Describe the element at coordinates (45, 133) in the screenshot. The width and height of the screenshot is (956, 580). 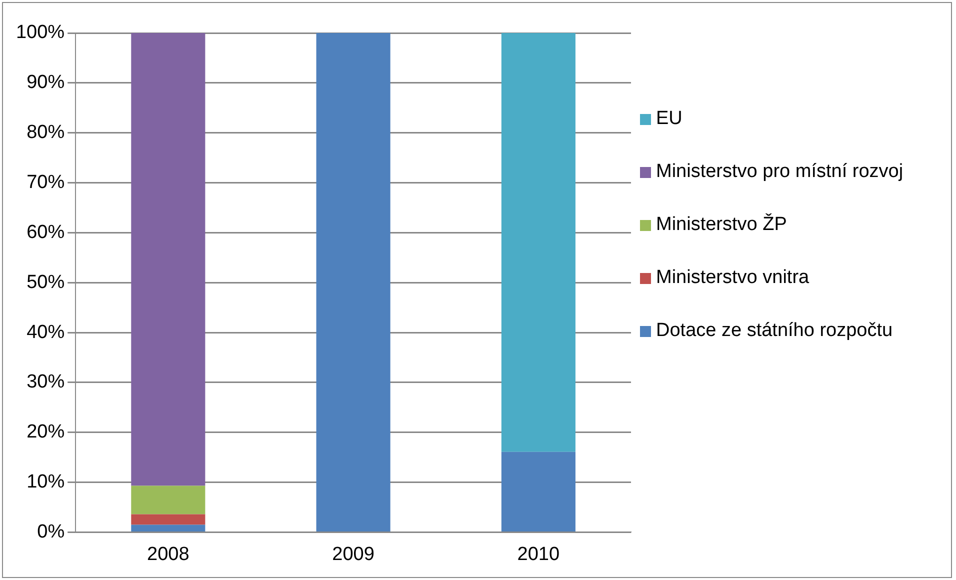
I see `y-tick-label: 80%` at that location.